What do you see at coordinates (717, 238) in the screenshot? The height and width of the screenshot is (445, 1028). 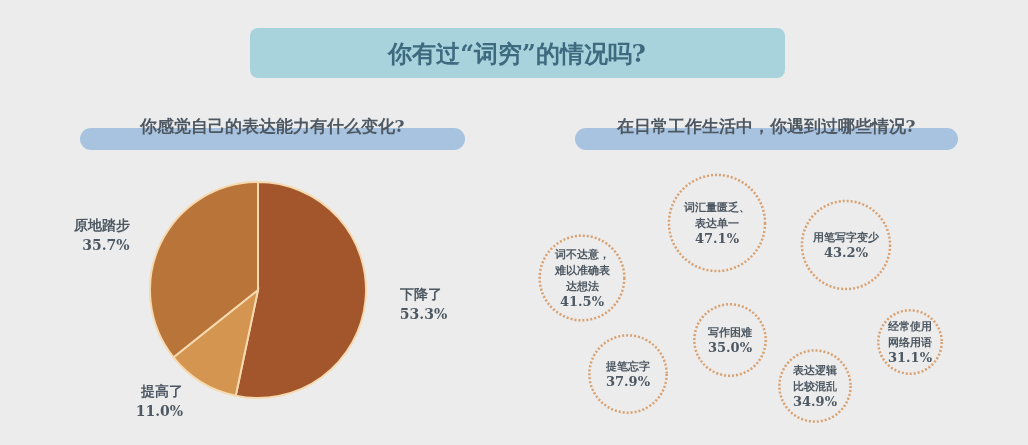 I see `data-label: 47.1%` at bounding box center [717, 238].